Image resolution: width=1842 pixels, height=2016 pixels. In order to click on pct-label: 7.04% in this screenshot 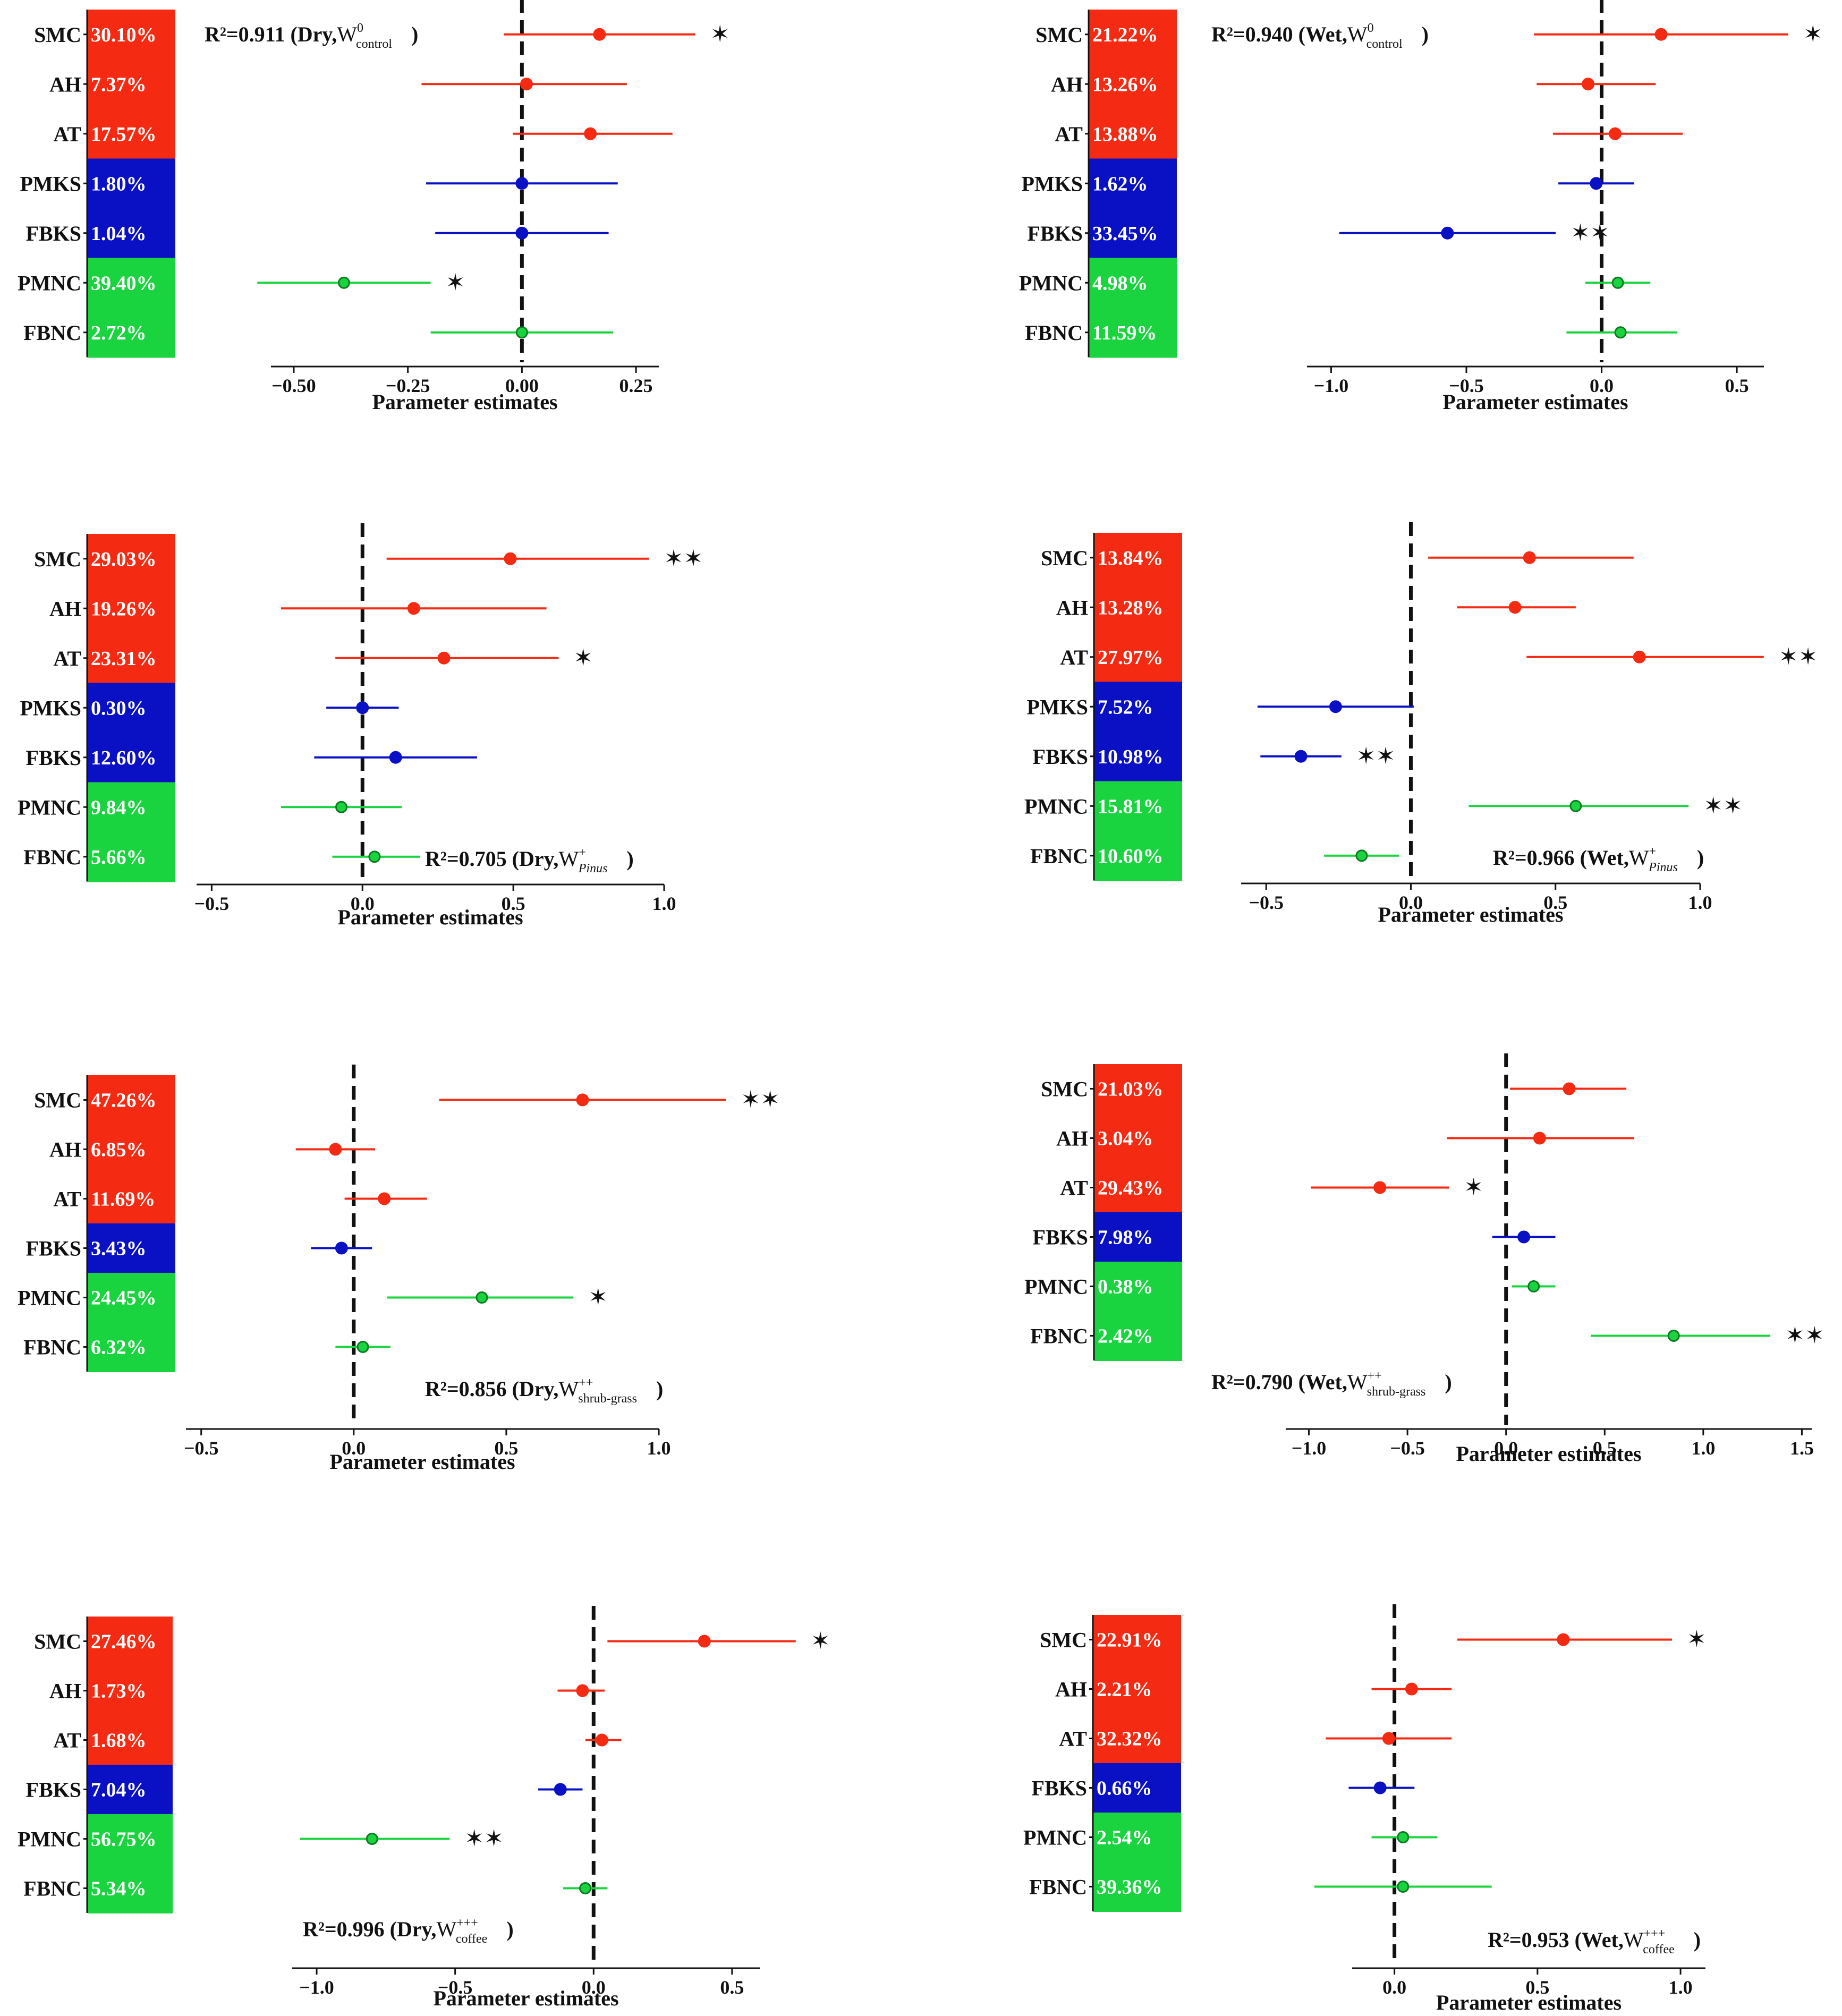, I will do `click(119, 1790)`.